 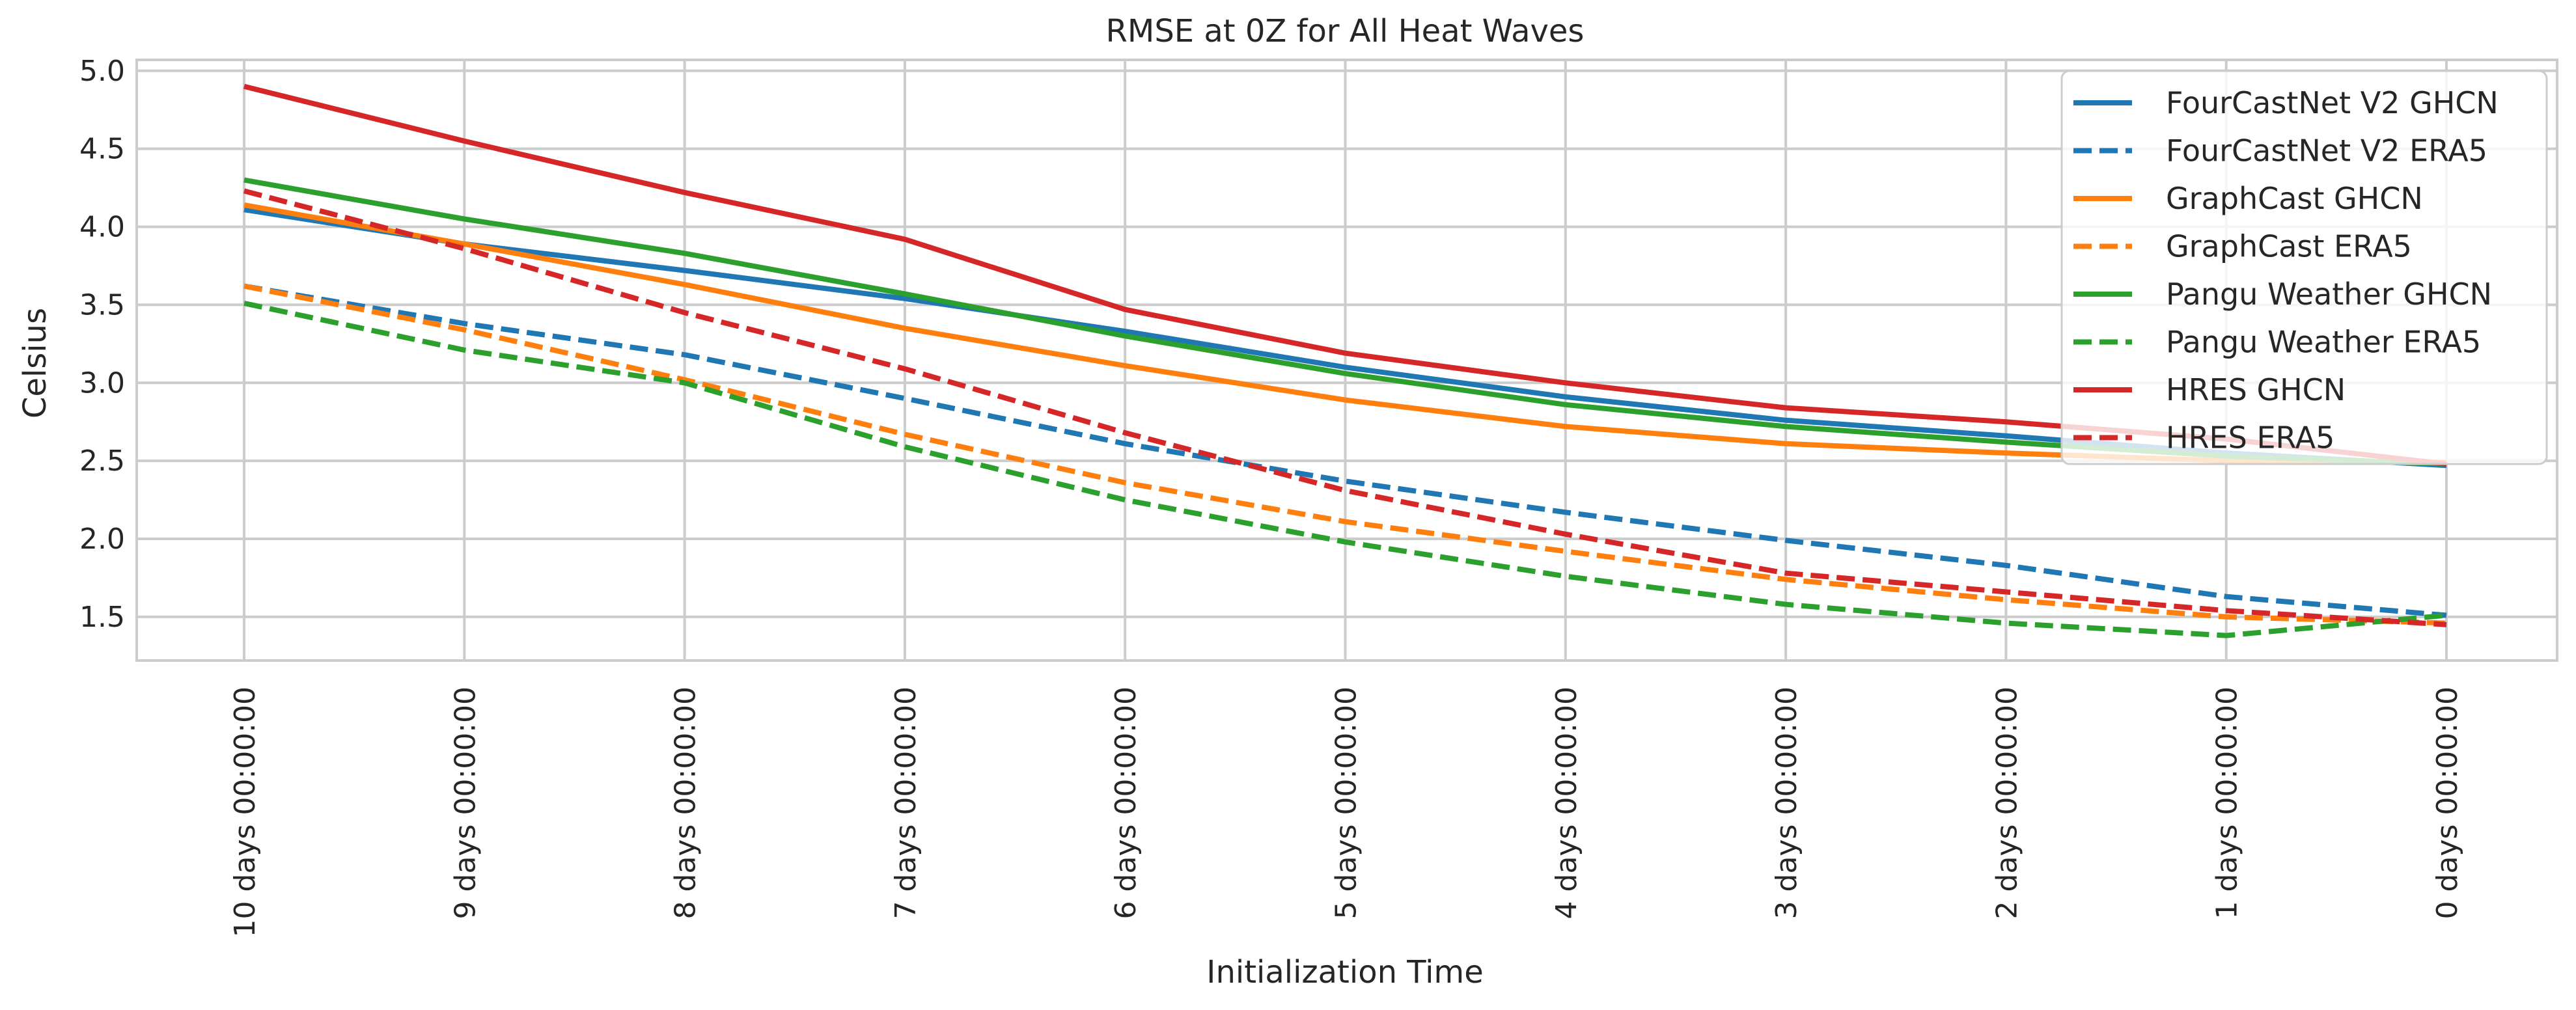 I want to click on x-tick-label: 2 days 00:00:00, so click(x=2006, y=803).